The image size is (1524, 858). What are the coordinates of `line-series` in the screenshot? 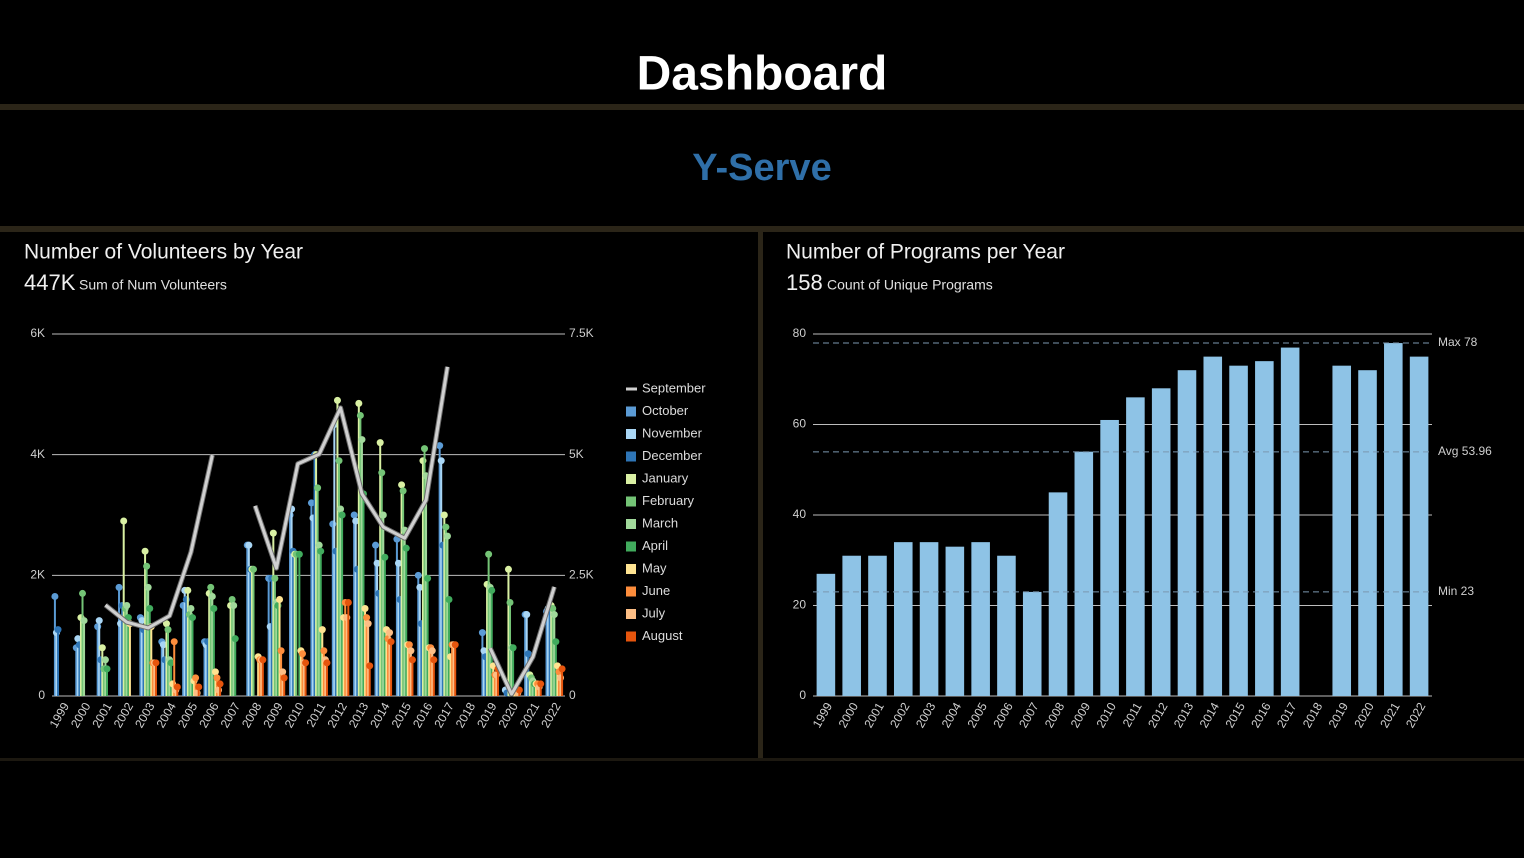 It's located at (330, 531).